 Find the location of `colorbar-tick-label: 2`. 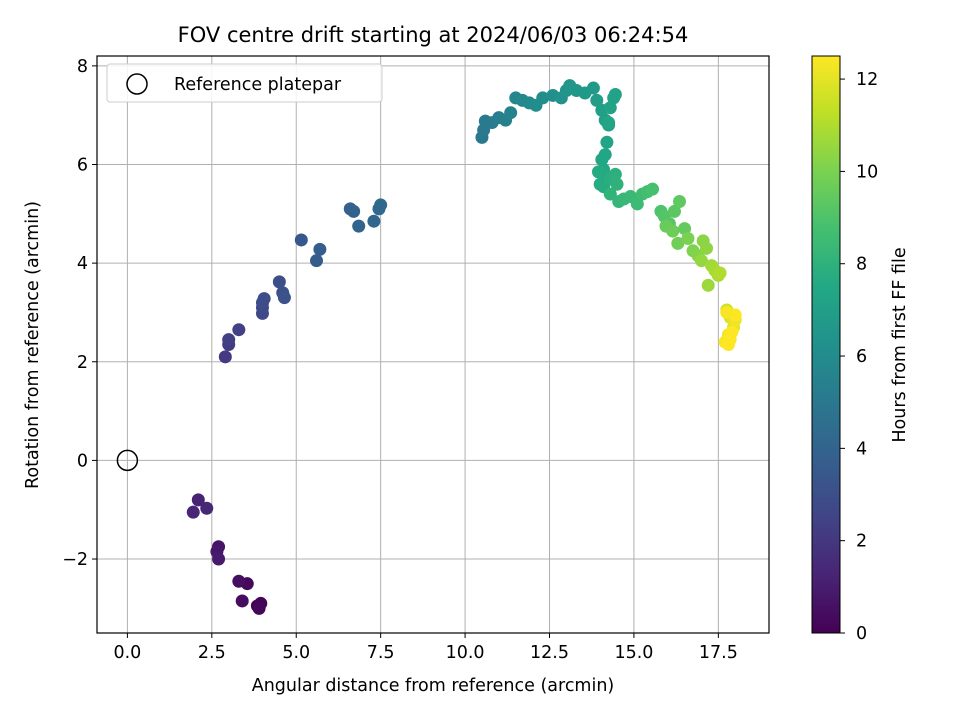

colorbar-tick-label: 2 is located at coordinates (861, 542).